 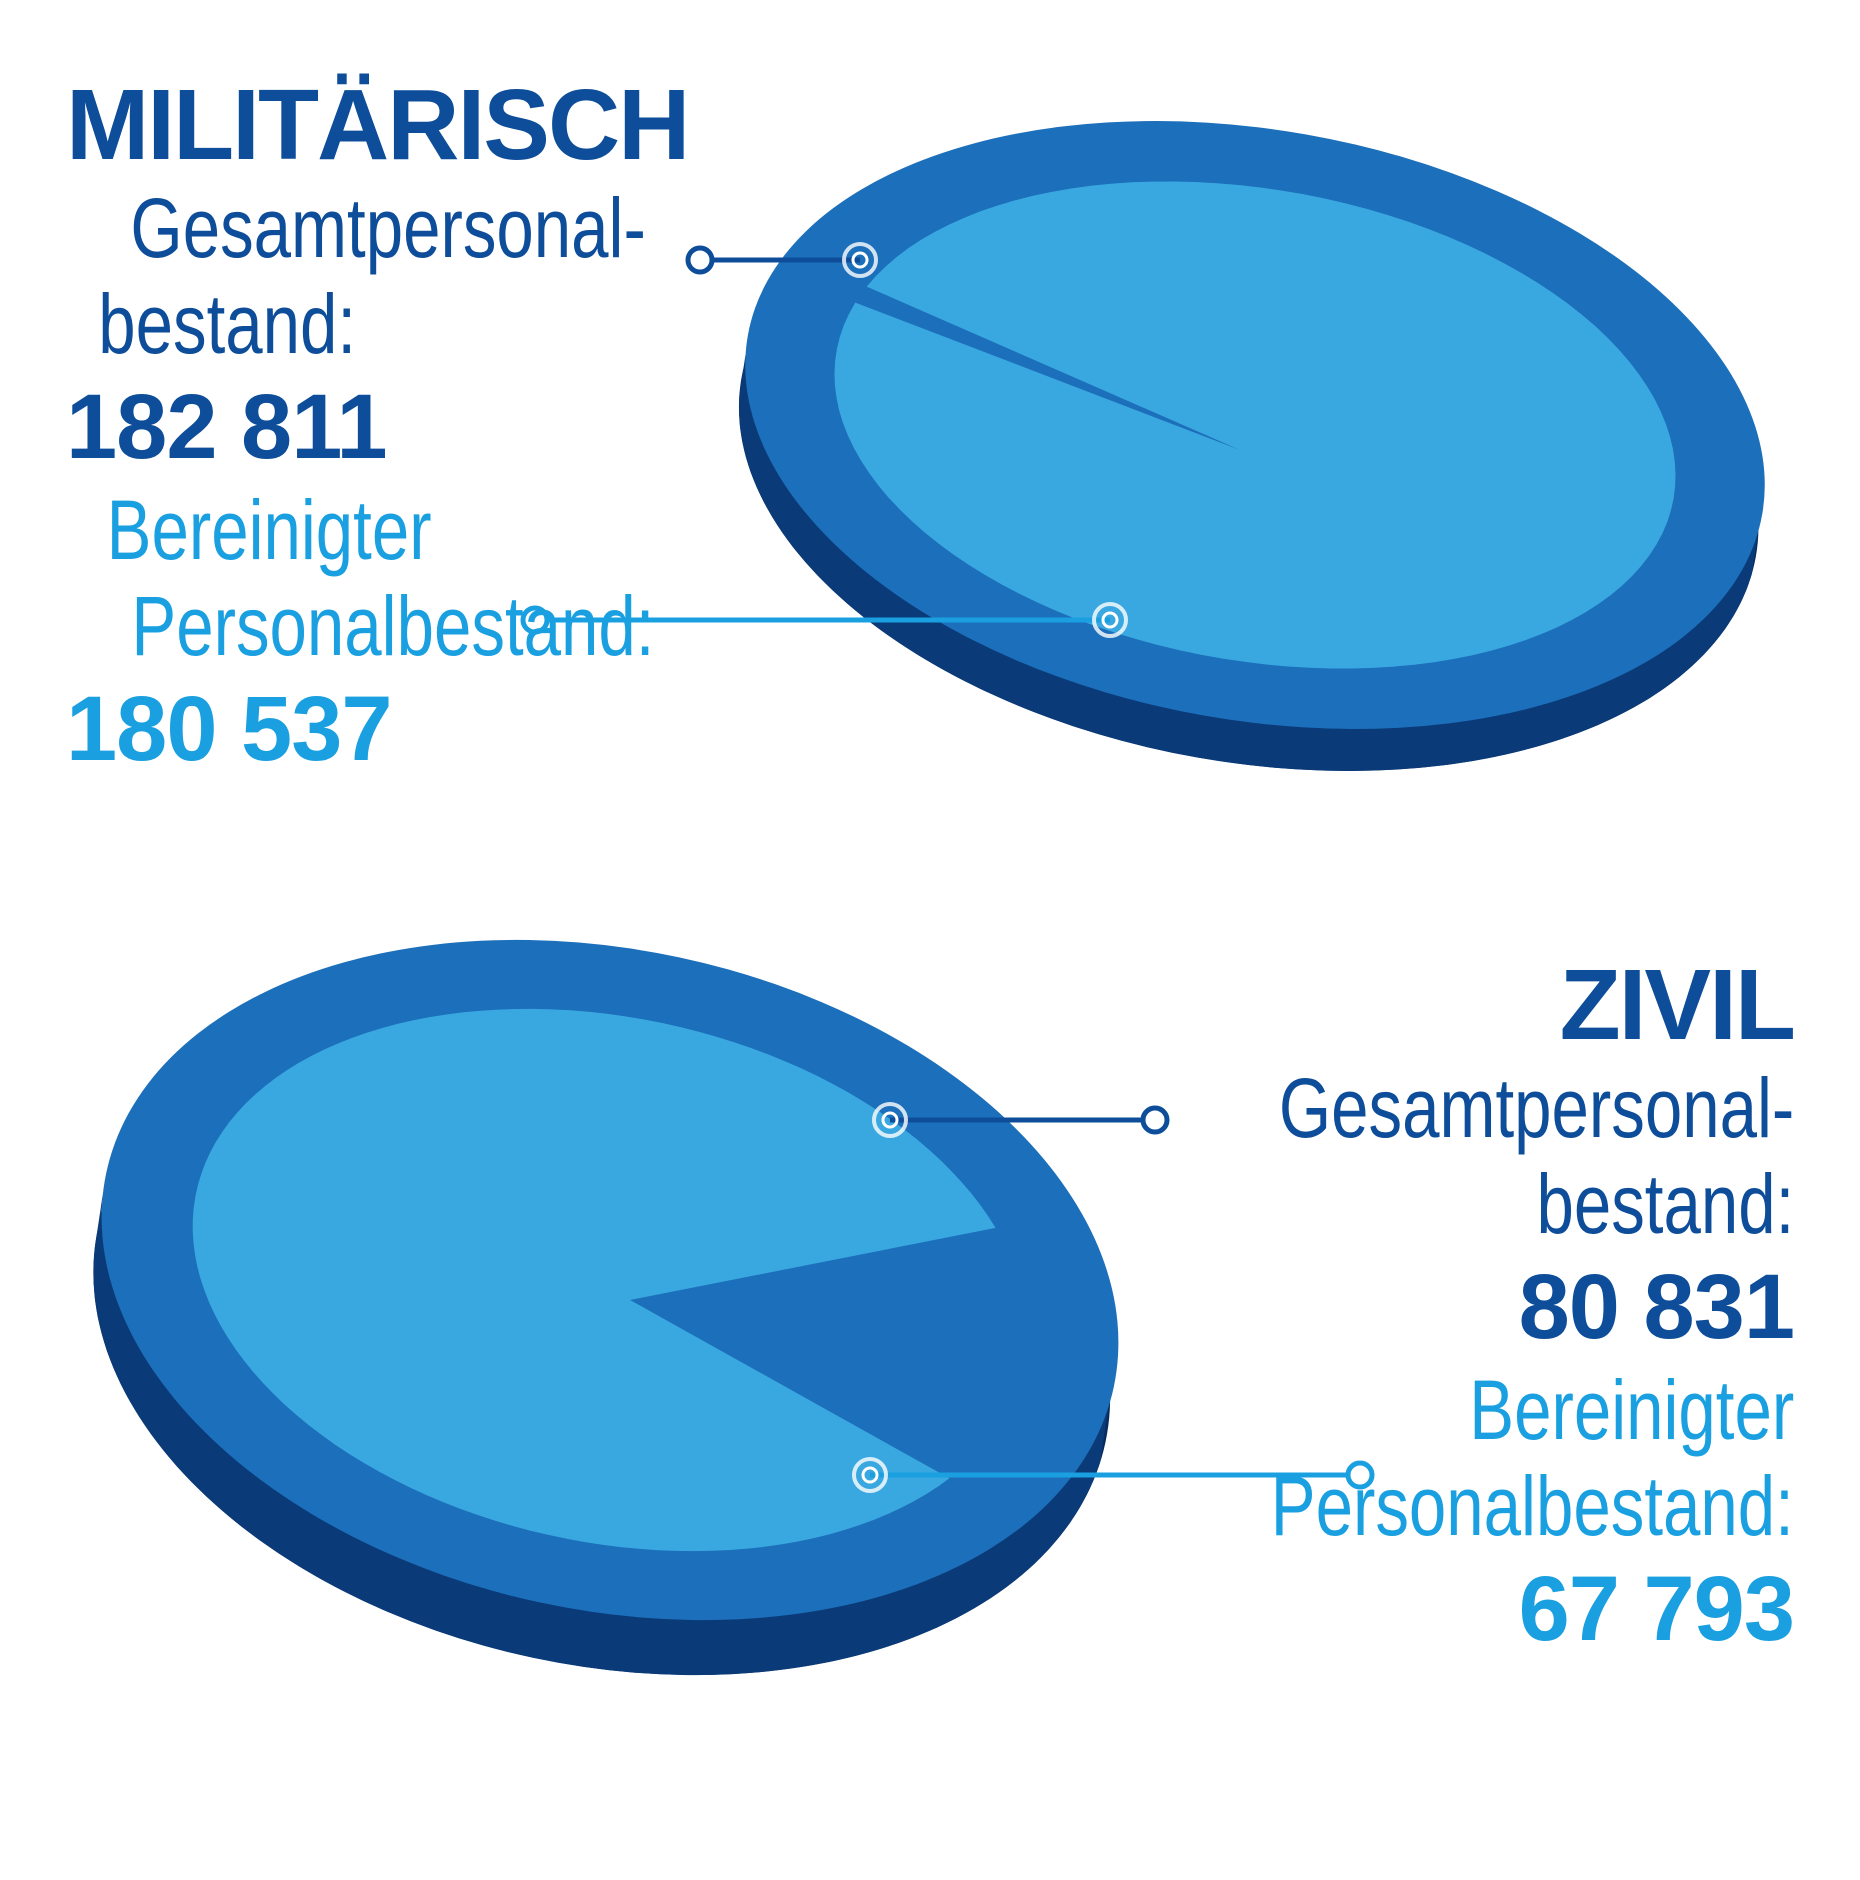 I want to click on militaer-pie-slice-adjusted, so click(x=1255, y=425).